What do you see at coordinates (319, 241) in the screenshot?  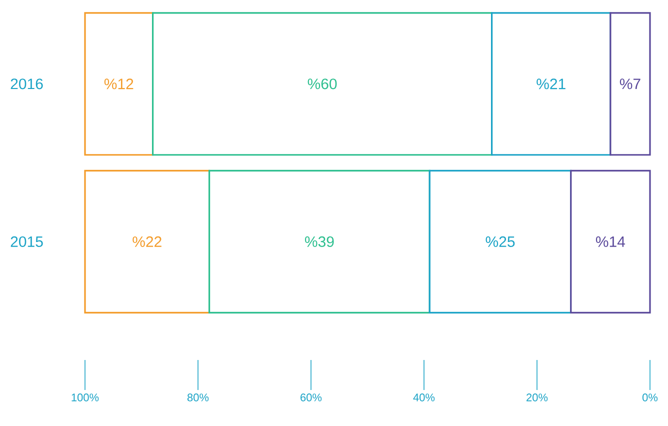 I see `data-label: %39` at bounding box center [319, 241].